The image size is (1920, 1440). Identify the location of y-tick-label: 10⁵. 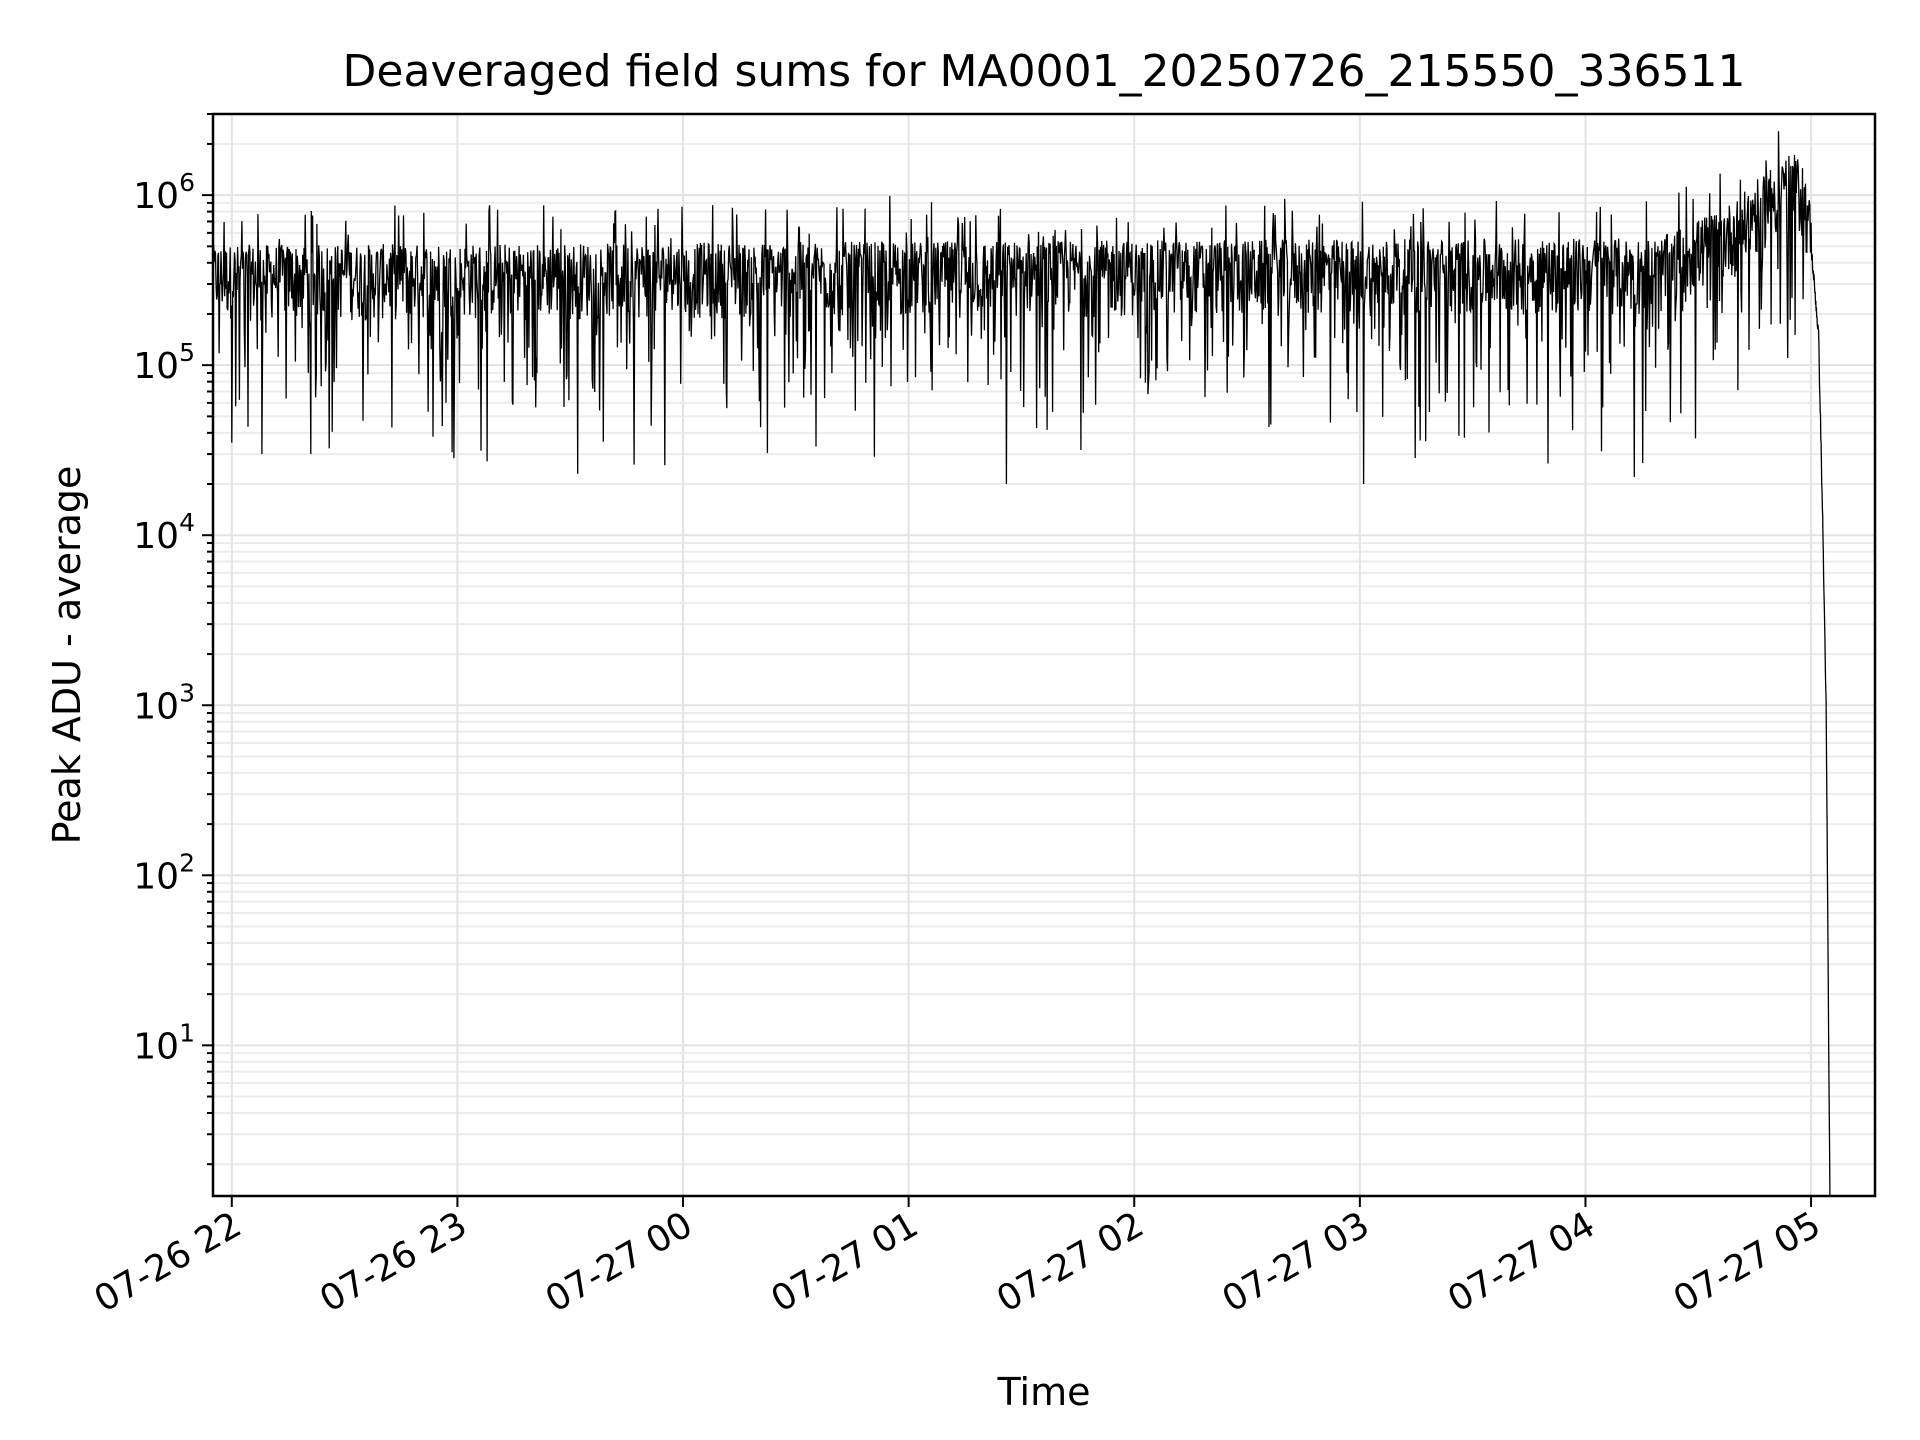
(164, 362).